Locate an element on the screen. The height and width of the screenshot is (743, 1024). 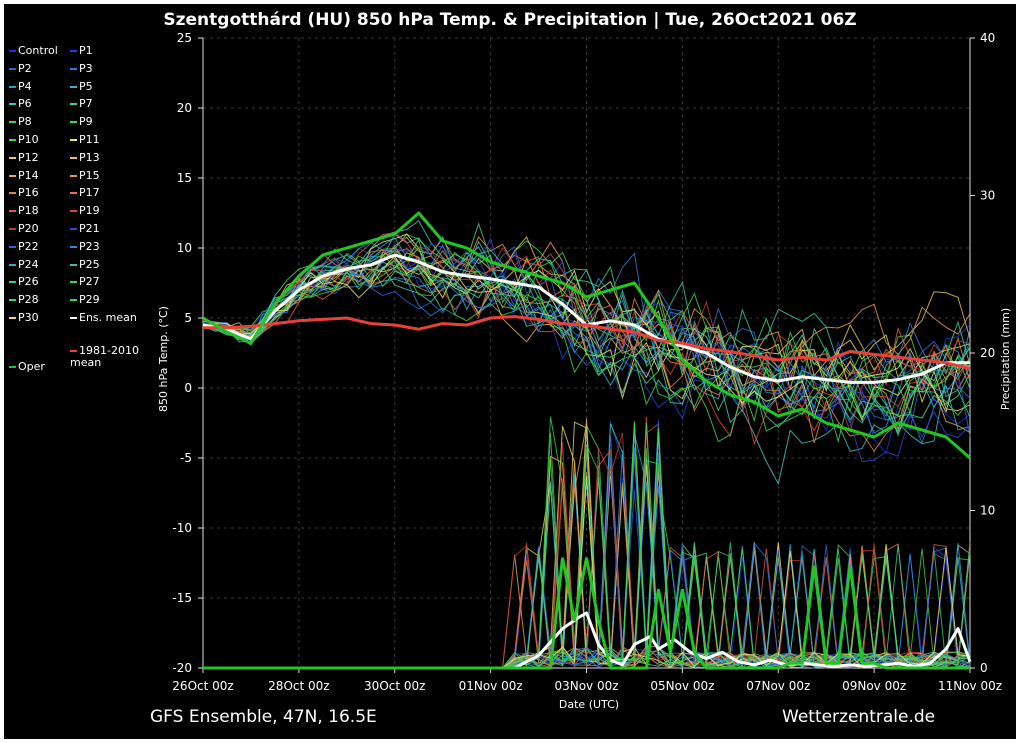
legend-item: P14 is located at coordinates (24, 175).